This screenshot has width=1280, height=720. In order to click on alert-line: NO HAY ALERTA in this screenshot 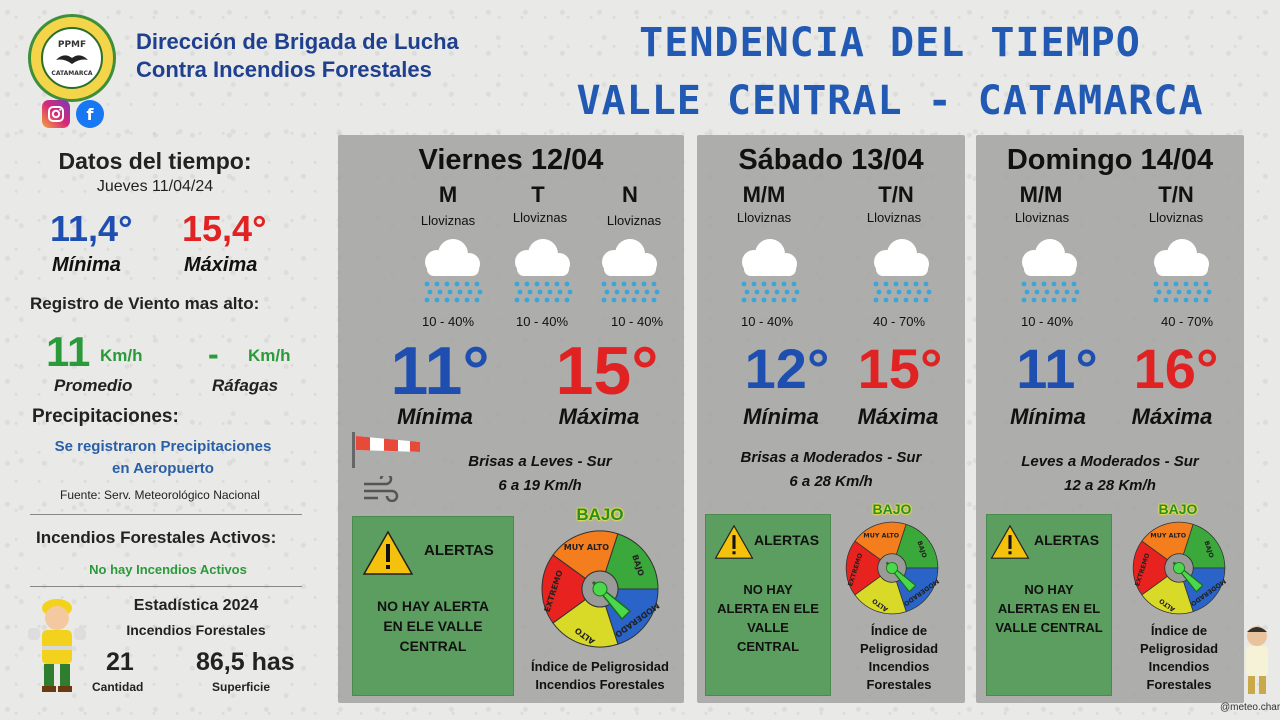, I will do `click(432, 606)`.